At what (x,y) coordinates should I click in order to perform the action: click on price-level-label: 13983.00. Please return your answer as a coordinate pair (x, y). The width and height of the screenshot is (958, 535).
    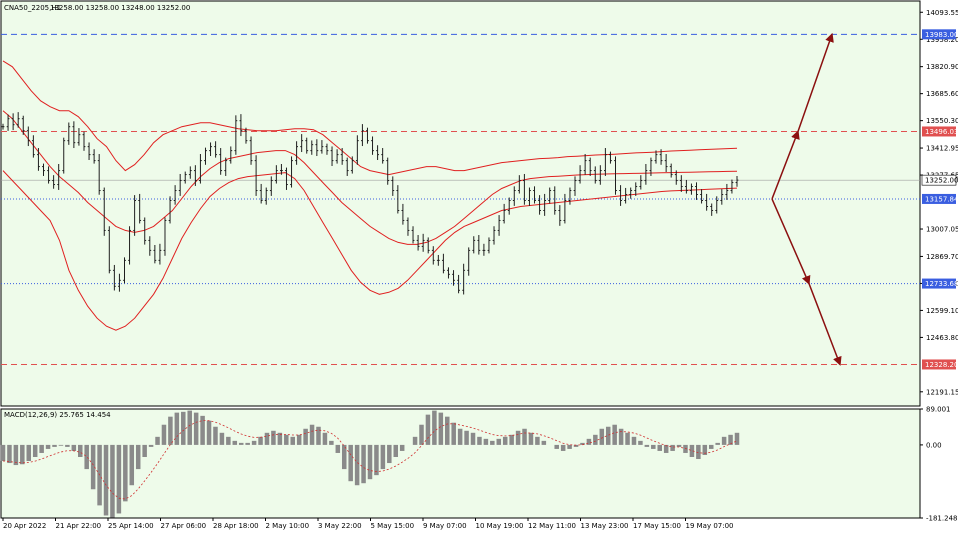
    Looking at the image, I should click on (941, 35).